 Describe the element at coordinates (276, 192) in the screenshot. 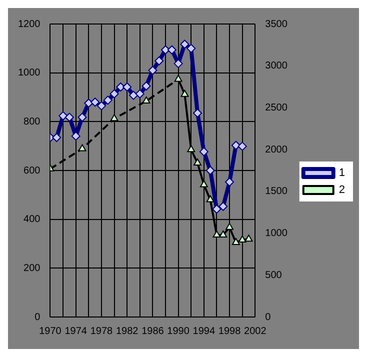

I see `y2-tick-label: 1500` at that location.